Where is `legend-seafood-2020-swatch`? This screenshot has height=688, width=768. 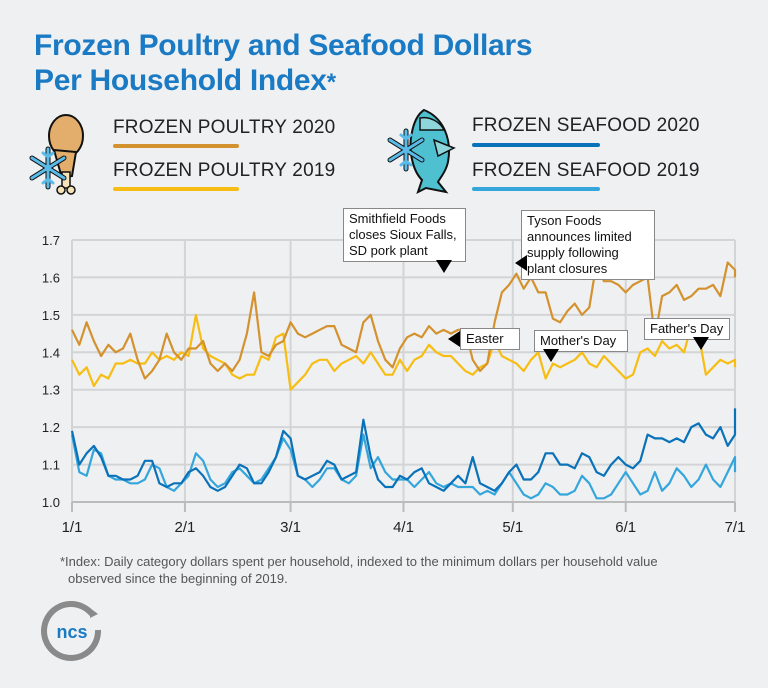
legend-seafood-2020-swatch is located at coordinates (536, 145).